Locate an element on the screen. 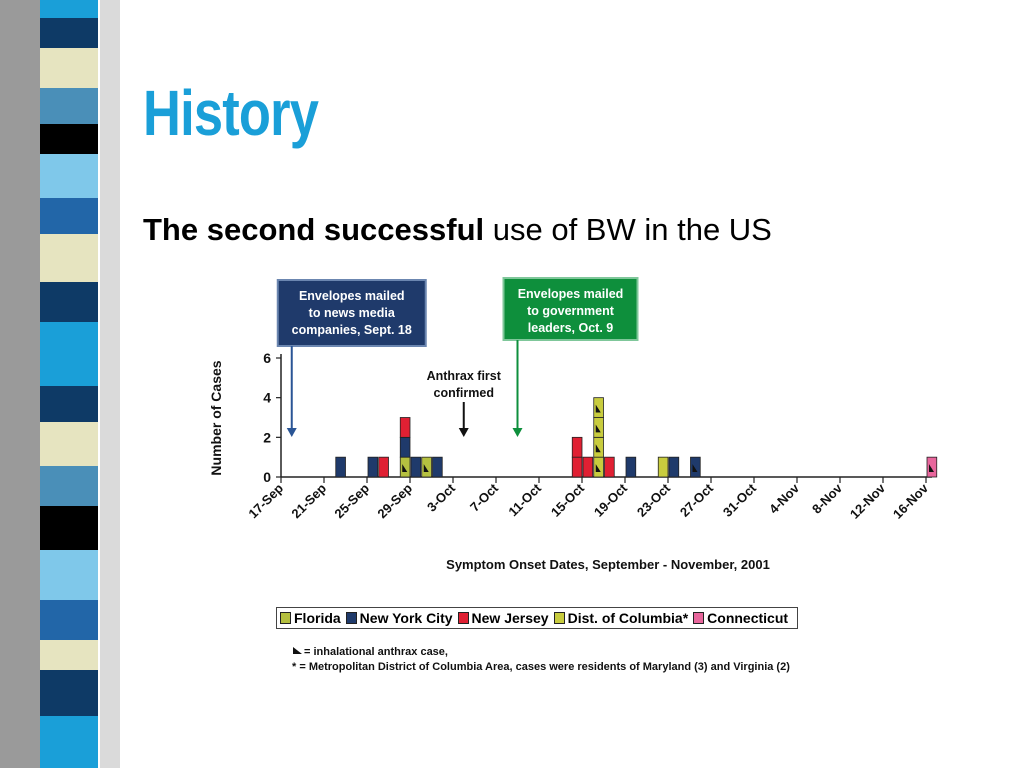 Image resolution: width=1024 pixels, height=768 pixels. y-axis-label: Number of Cases is located at coordinates (216, 417).